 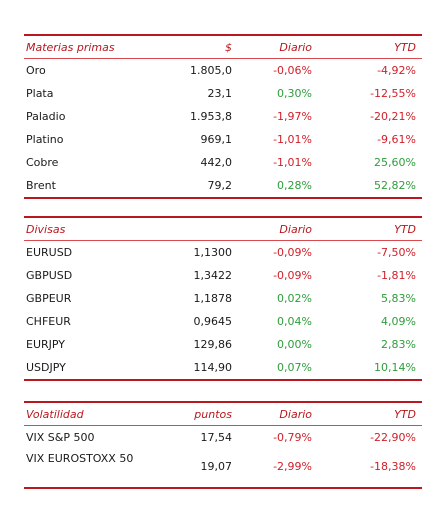 What do you see at coordinates (294, 298) in the screenshot?
I see `row-daily: 0,02%` at bounding box center [294, 298].